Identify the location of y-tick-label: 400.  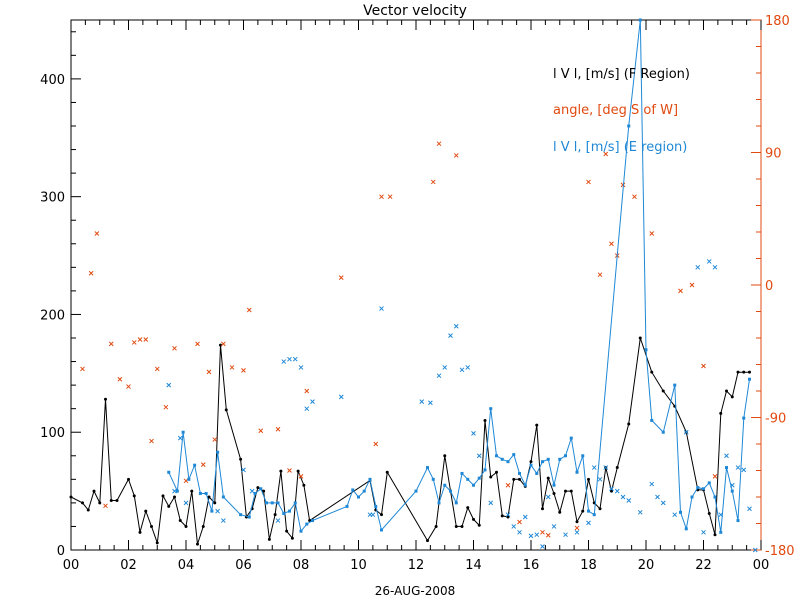
(52, 80).